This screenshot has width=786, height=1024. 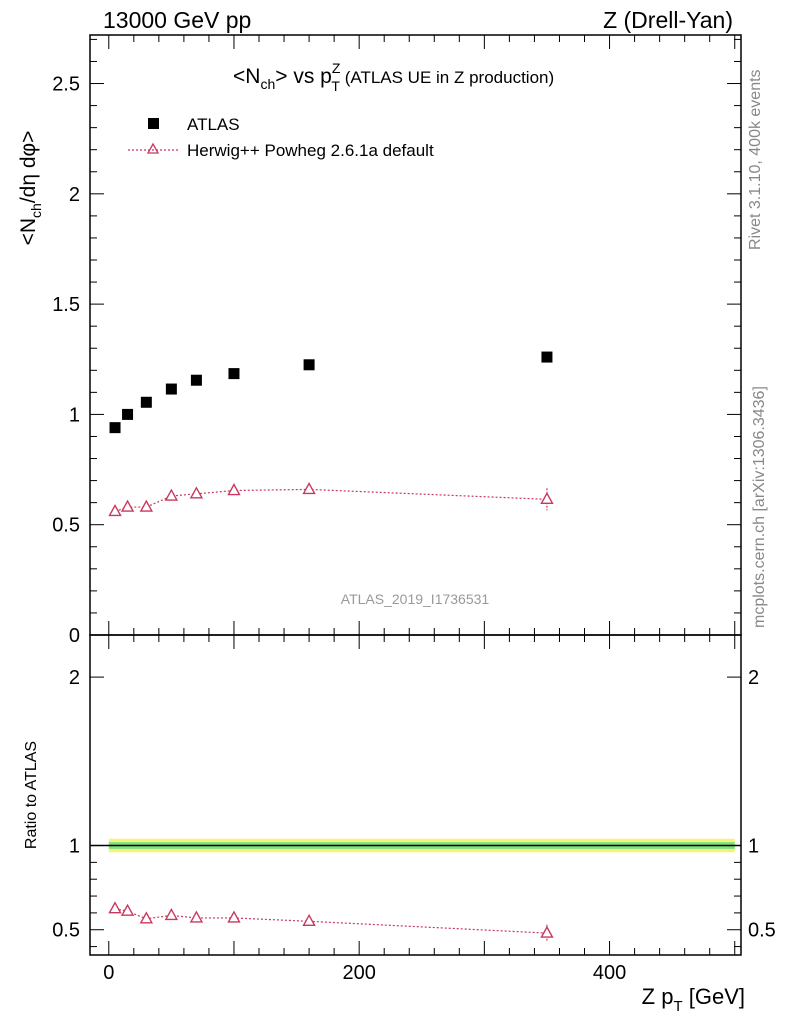 I want to click on legend-label-herwig: Herwig++ Powheg 2.6.1a default, so click(x=310, y=150).